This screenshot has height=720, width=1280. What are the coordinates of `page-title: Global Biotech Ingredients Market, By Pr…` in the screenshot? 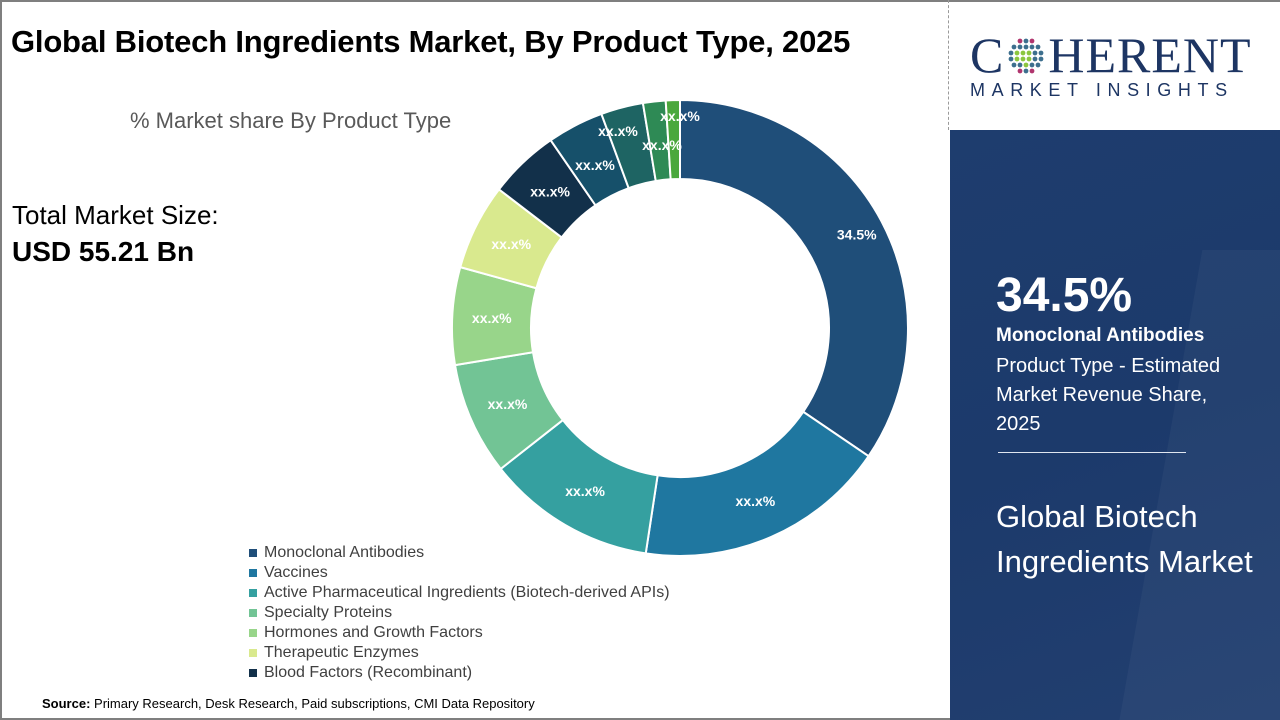 It's located at (431, 41).